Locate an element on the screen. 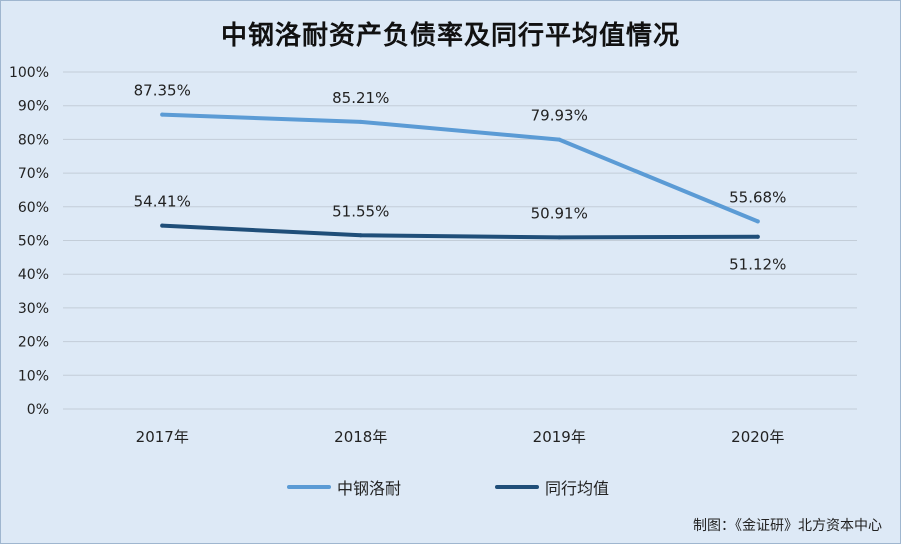 This screenshot has width=901, height=544. data-label: 51.12% is located at coordinates (757, 265).